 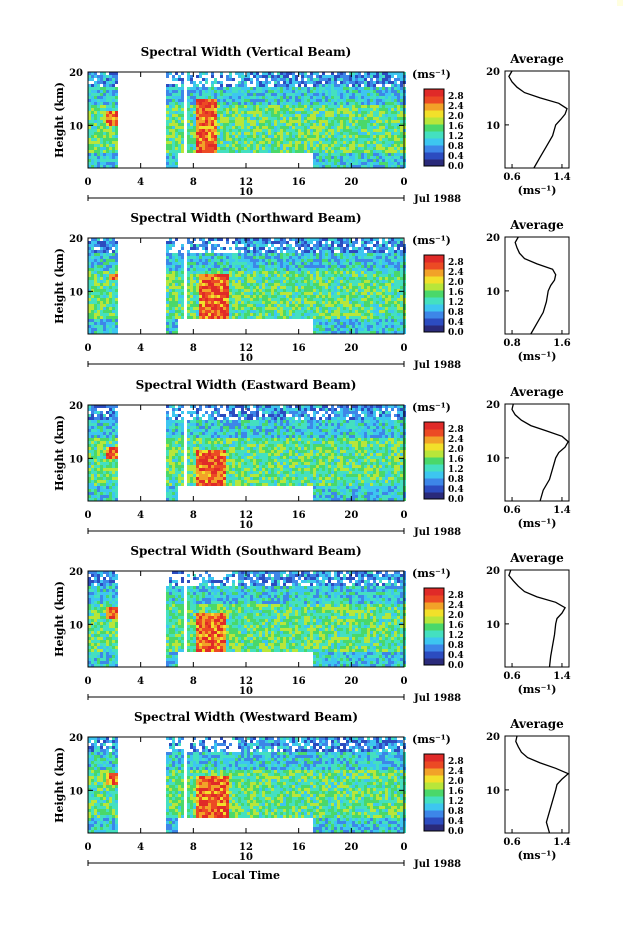 I want to click on colorbar-swatch, so click(x=434, y=114).